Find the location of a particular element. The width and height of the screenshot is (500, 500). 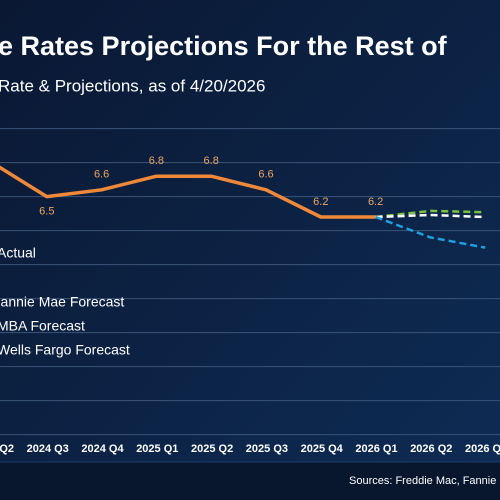

x-tick-label: 2024 Q4 is located at coordinates (102, 449).